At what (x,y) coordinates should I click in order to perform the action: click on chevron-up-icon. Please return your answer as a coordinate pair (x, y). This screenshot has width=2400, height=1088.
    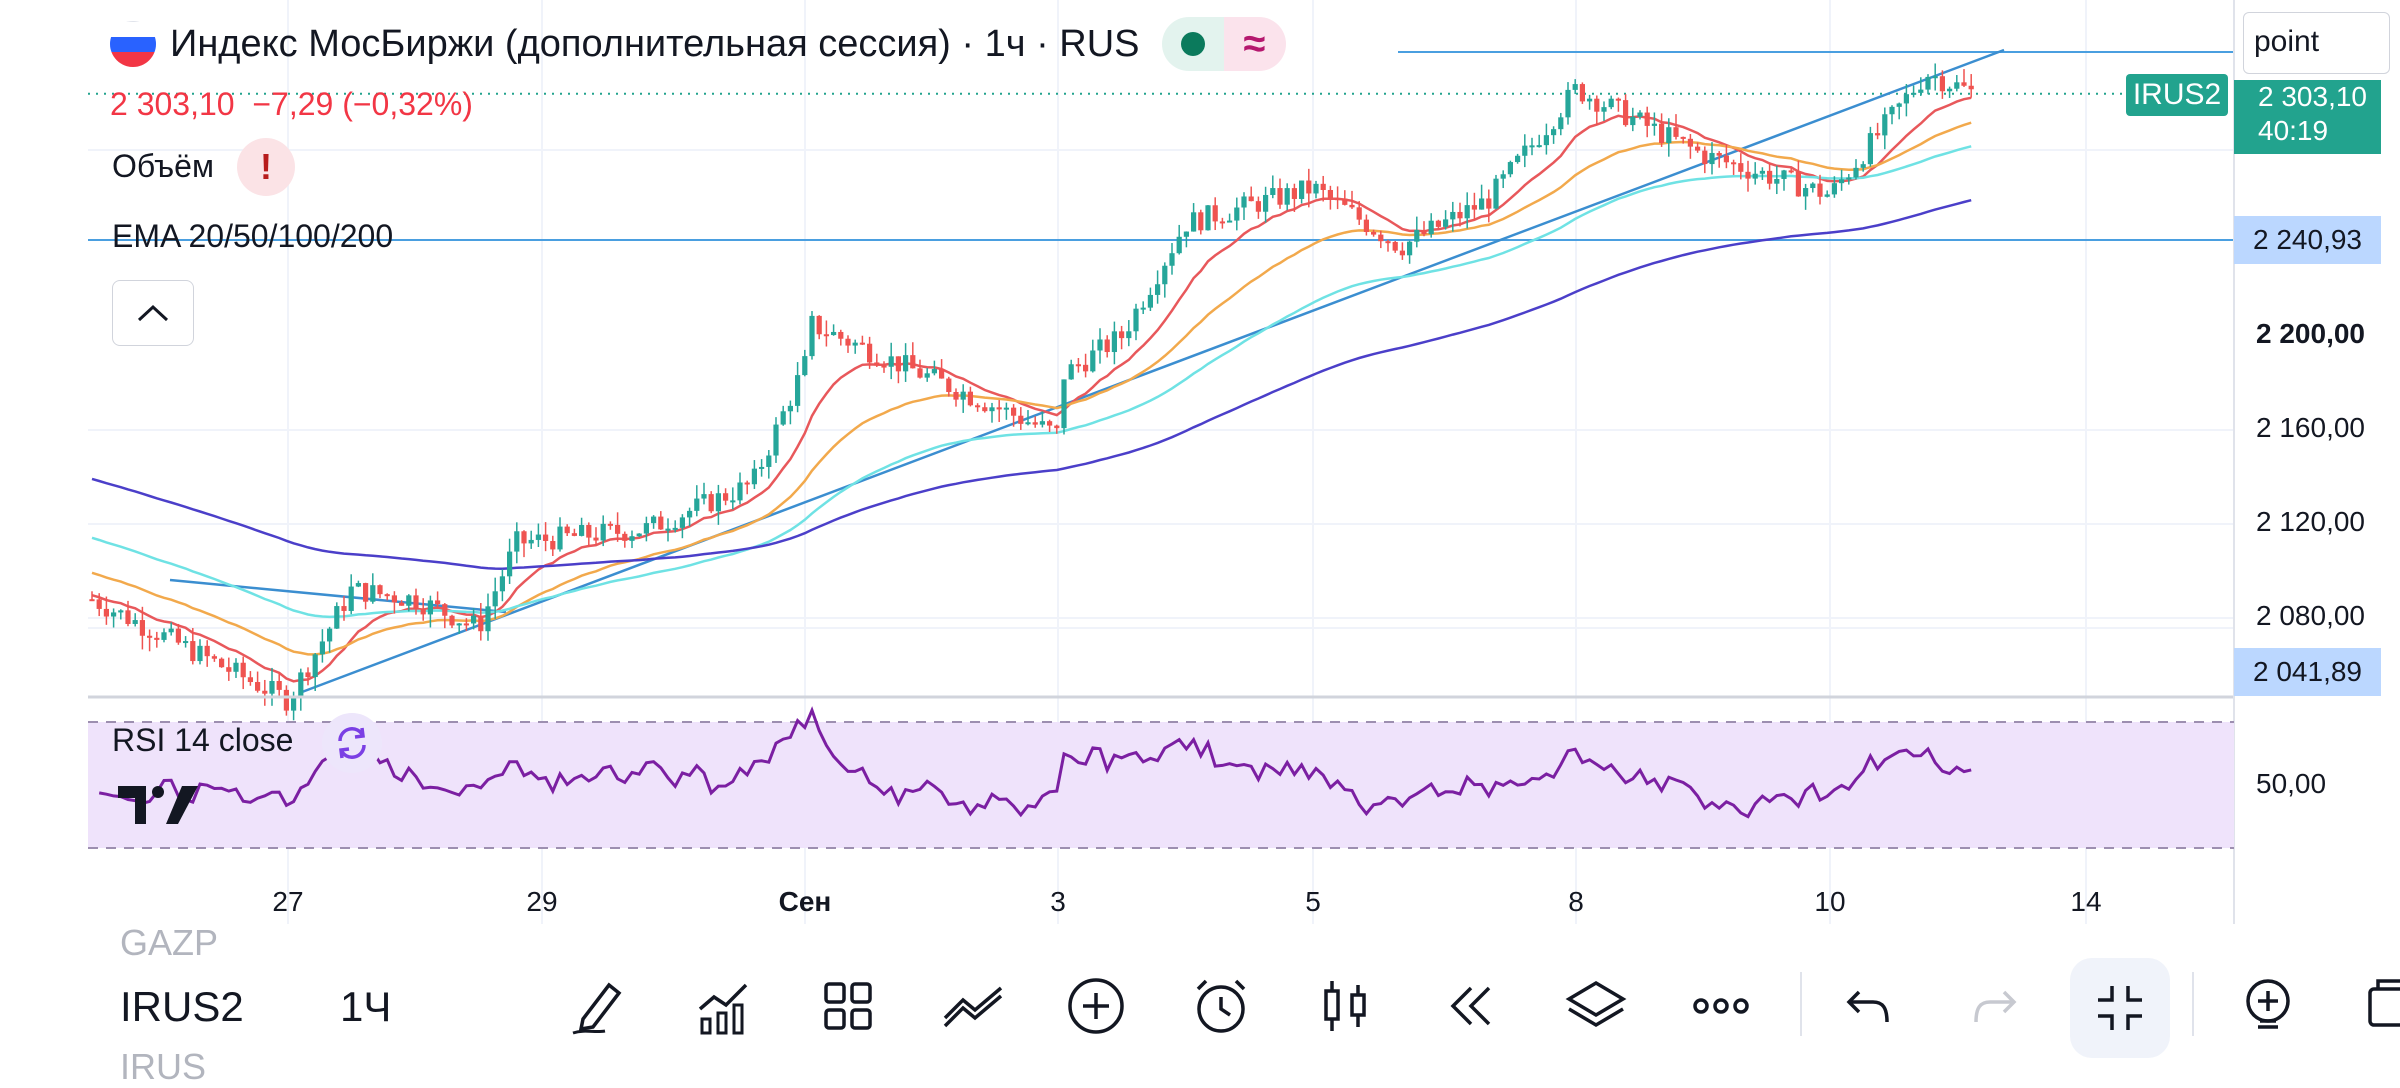
    Looking at the image, I should click on (153, 313).